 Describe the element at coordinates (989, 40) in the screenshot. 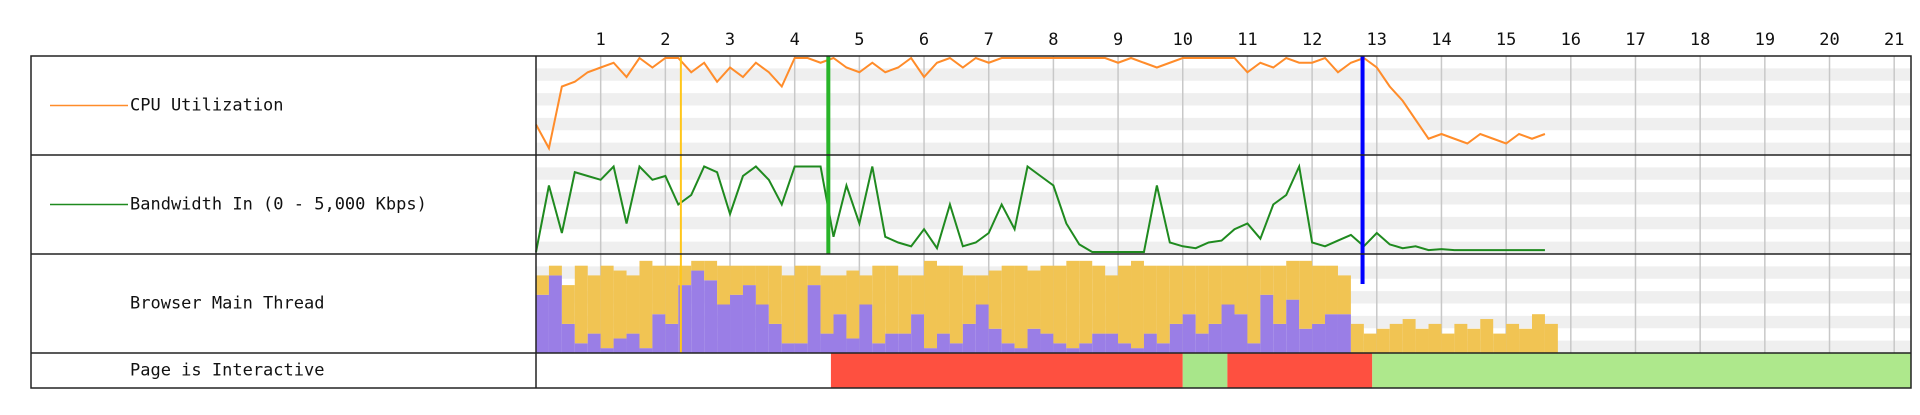

I see `x-tick-label: 7` at that location.